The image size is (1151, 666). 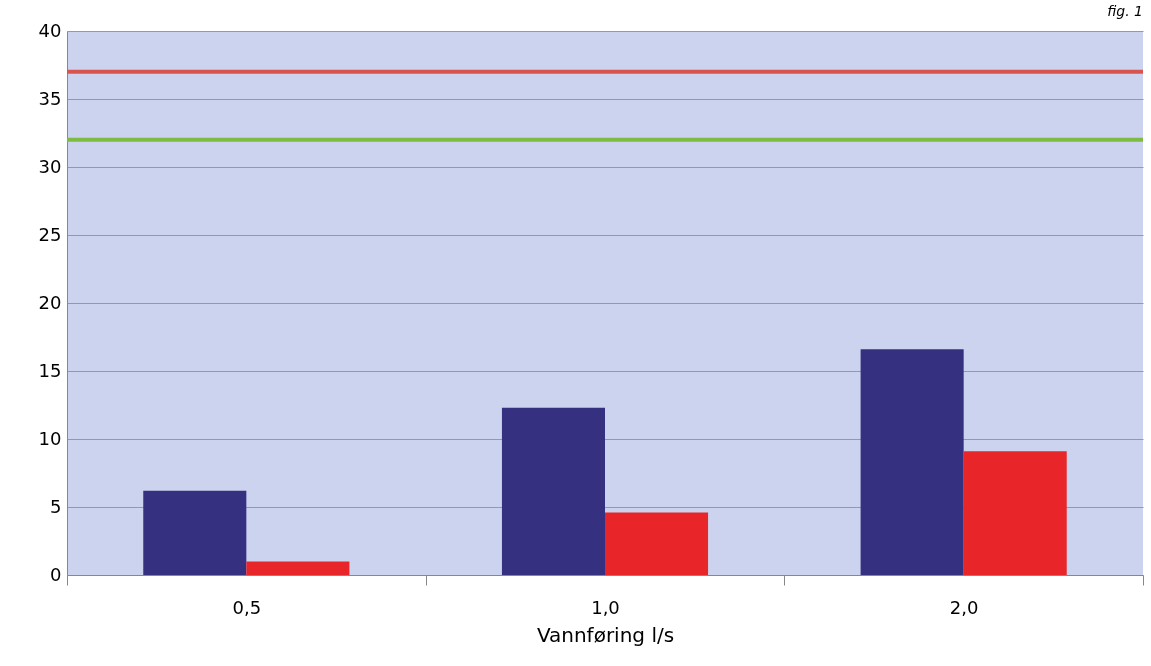 What do you see at coordinates (50, 302) in the screenshot?
I see `y-tick-label: 20` at bounding box center [50, 302].